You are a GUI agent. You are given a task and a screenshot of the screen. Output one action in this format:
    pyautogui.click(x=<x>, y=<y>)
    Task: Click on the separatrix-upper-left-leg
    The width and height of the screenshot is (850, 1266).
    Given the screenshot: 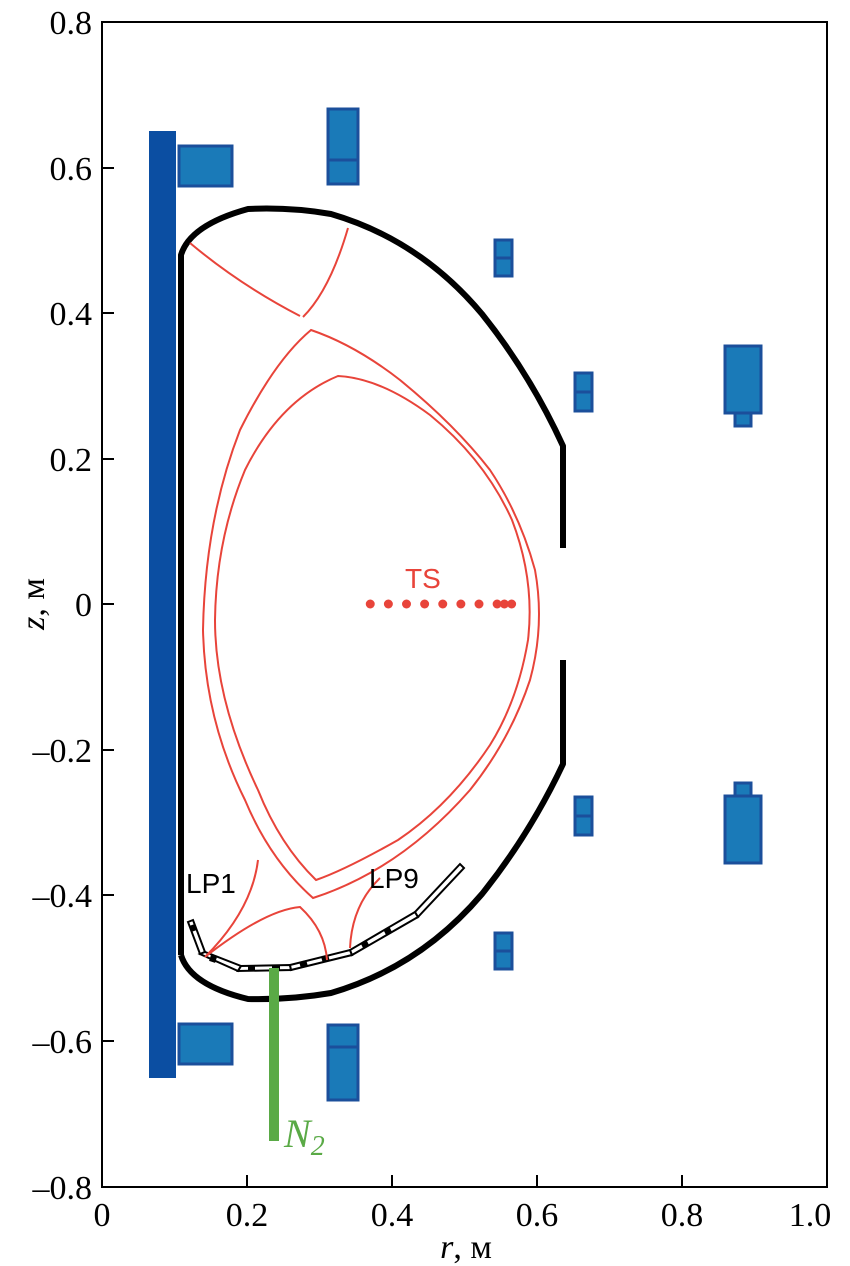 What is the action you would take?
    pyautogui.click(x=245, y=279)
    